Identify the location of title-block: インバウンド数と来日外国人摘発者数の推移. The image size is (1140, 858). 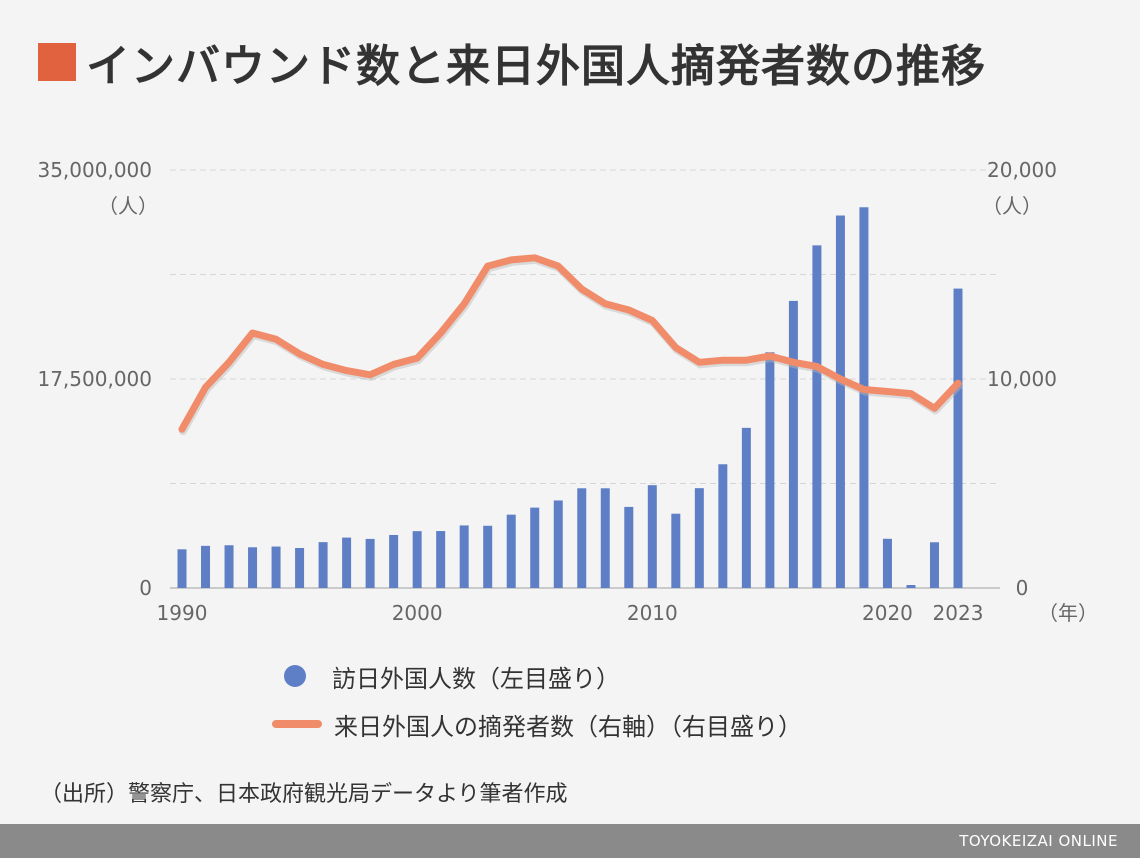
(512, 62).